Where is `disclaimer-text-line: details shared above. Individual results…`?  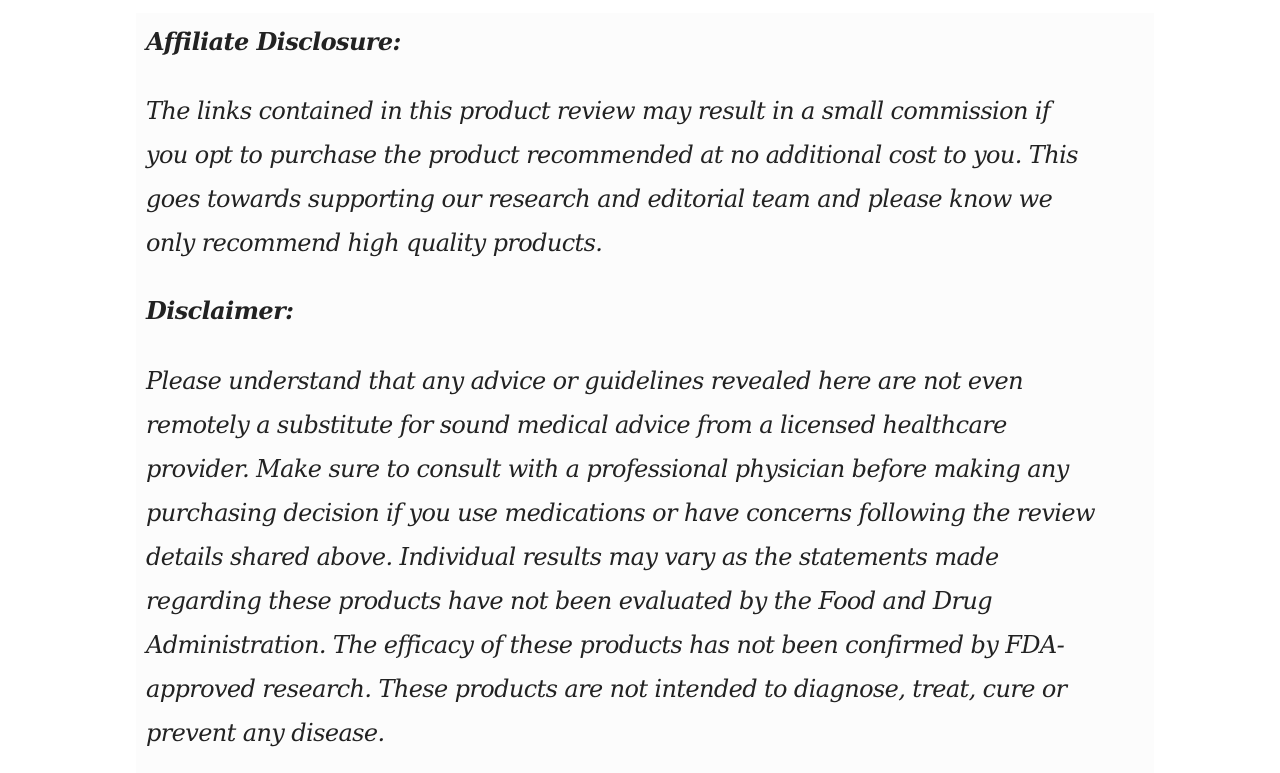 disclaimer-text-line: details shared above. Individual results… is located at coordinates (572, 557).